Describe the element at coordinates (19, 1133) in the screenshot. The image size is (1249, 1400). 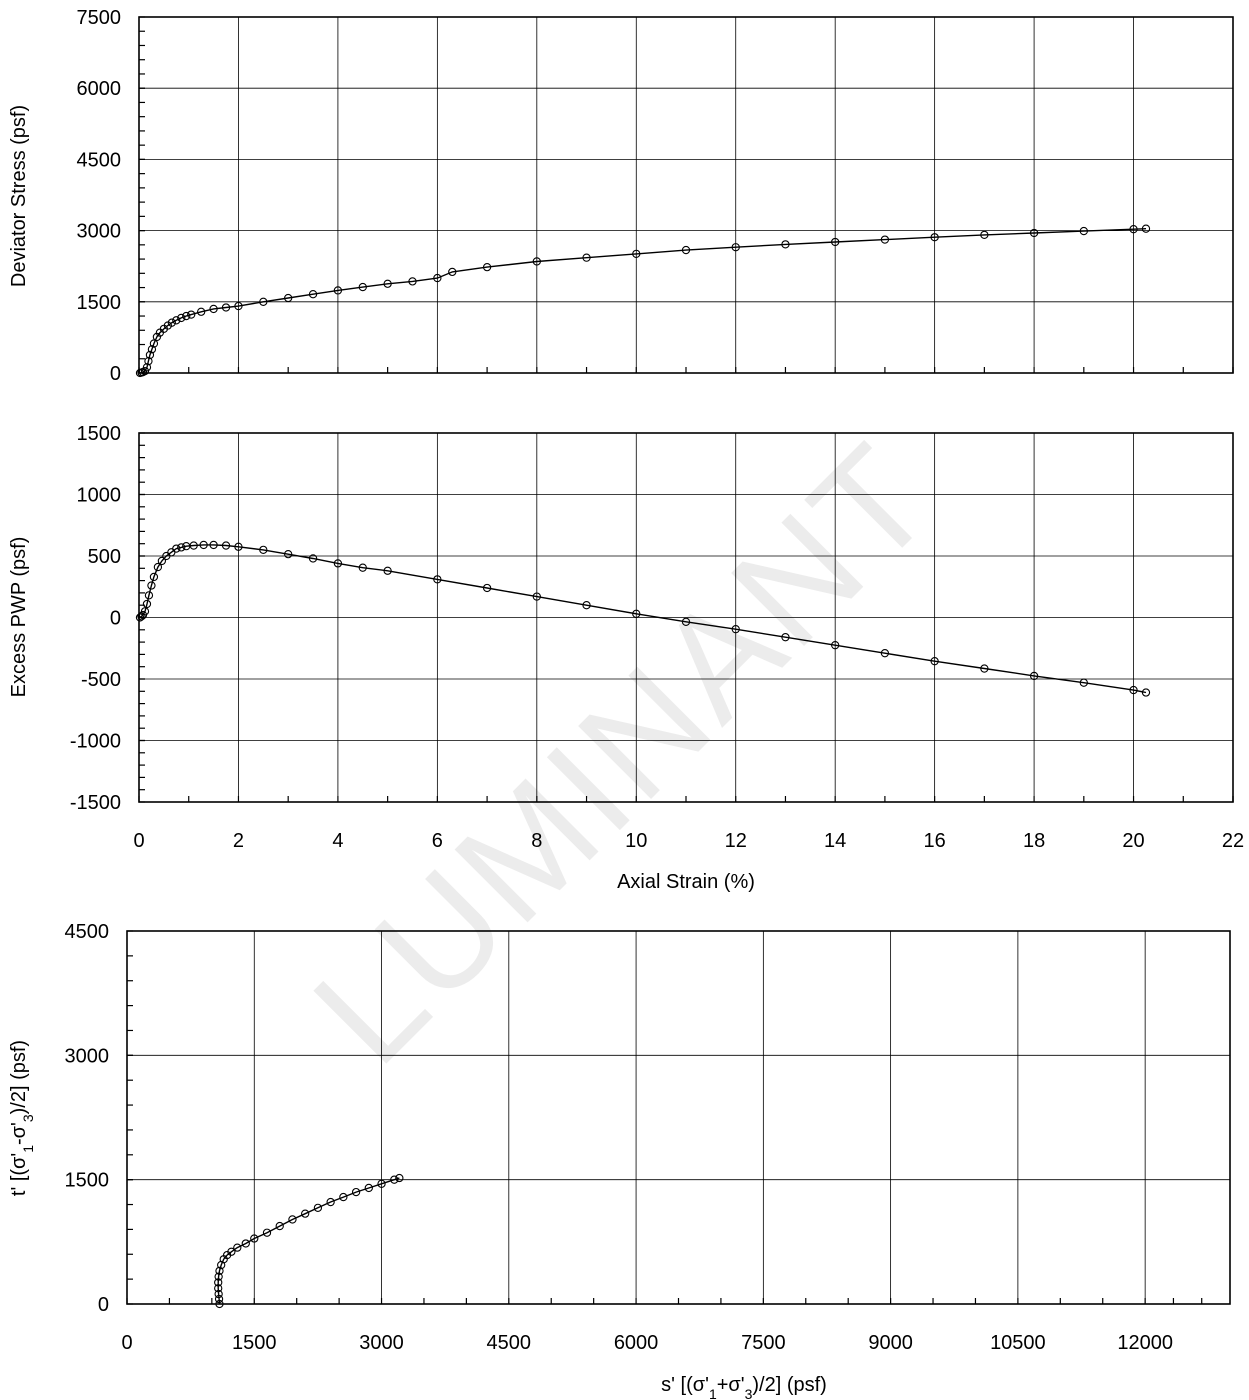
I see `t-label-part: -σ'` at that location.